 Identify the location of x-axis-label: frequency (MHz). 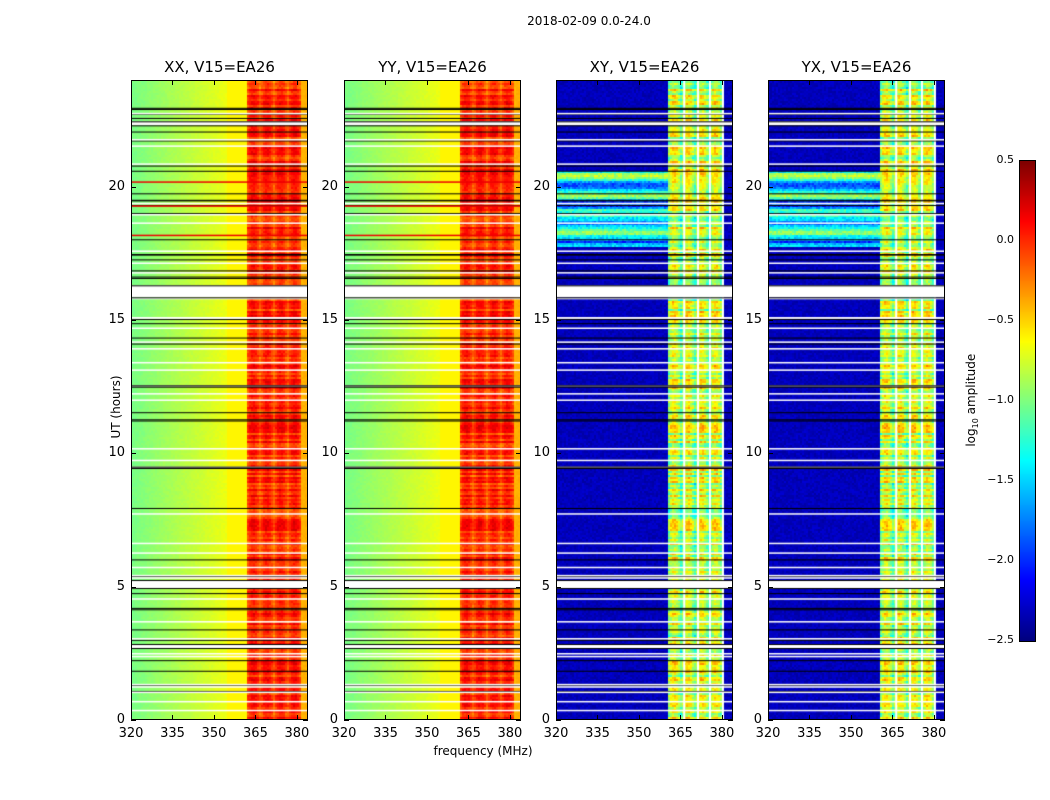
(483, 751).